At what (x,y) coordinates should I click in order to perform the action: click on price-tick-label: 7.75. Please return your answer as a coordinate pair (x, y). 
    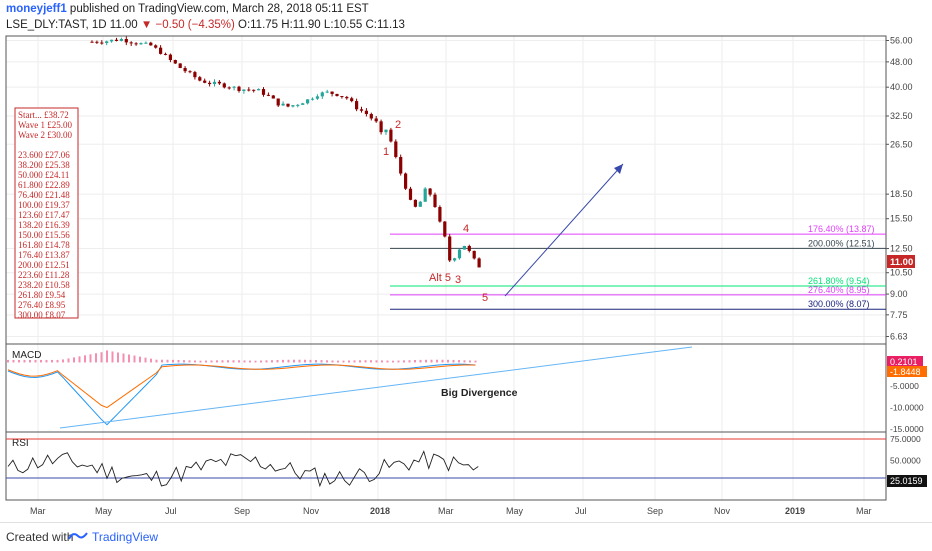
    Looking at the image, I should click on (899, 315).